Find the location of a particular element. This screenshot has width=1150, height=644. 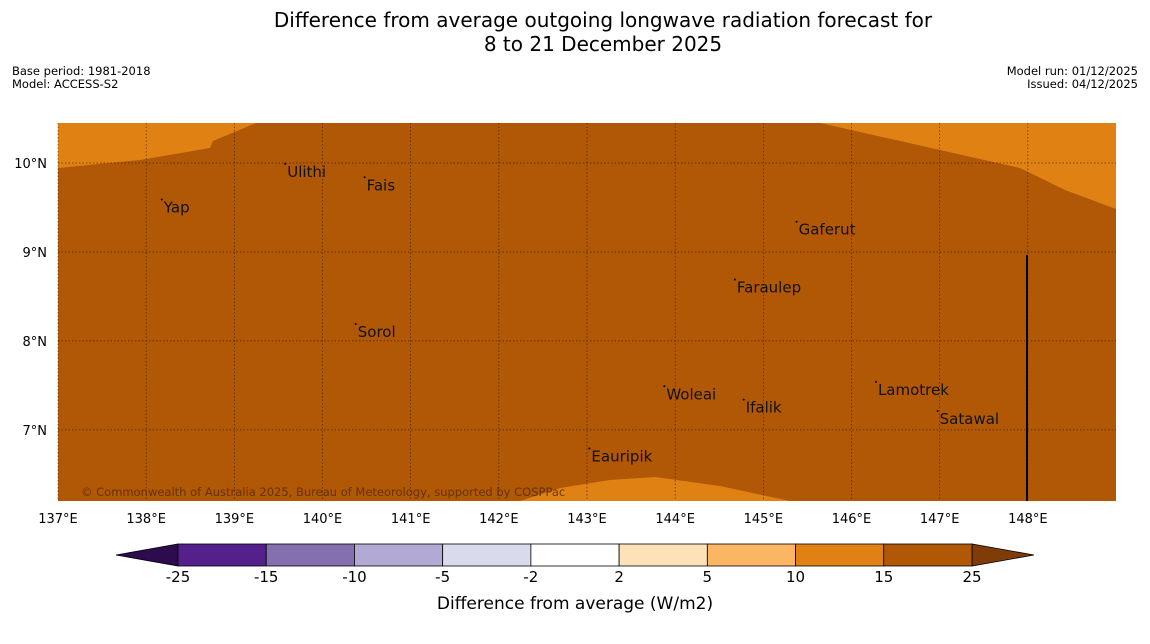

place-label: Gaferut is located at coordinates (827, 230).